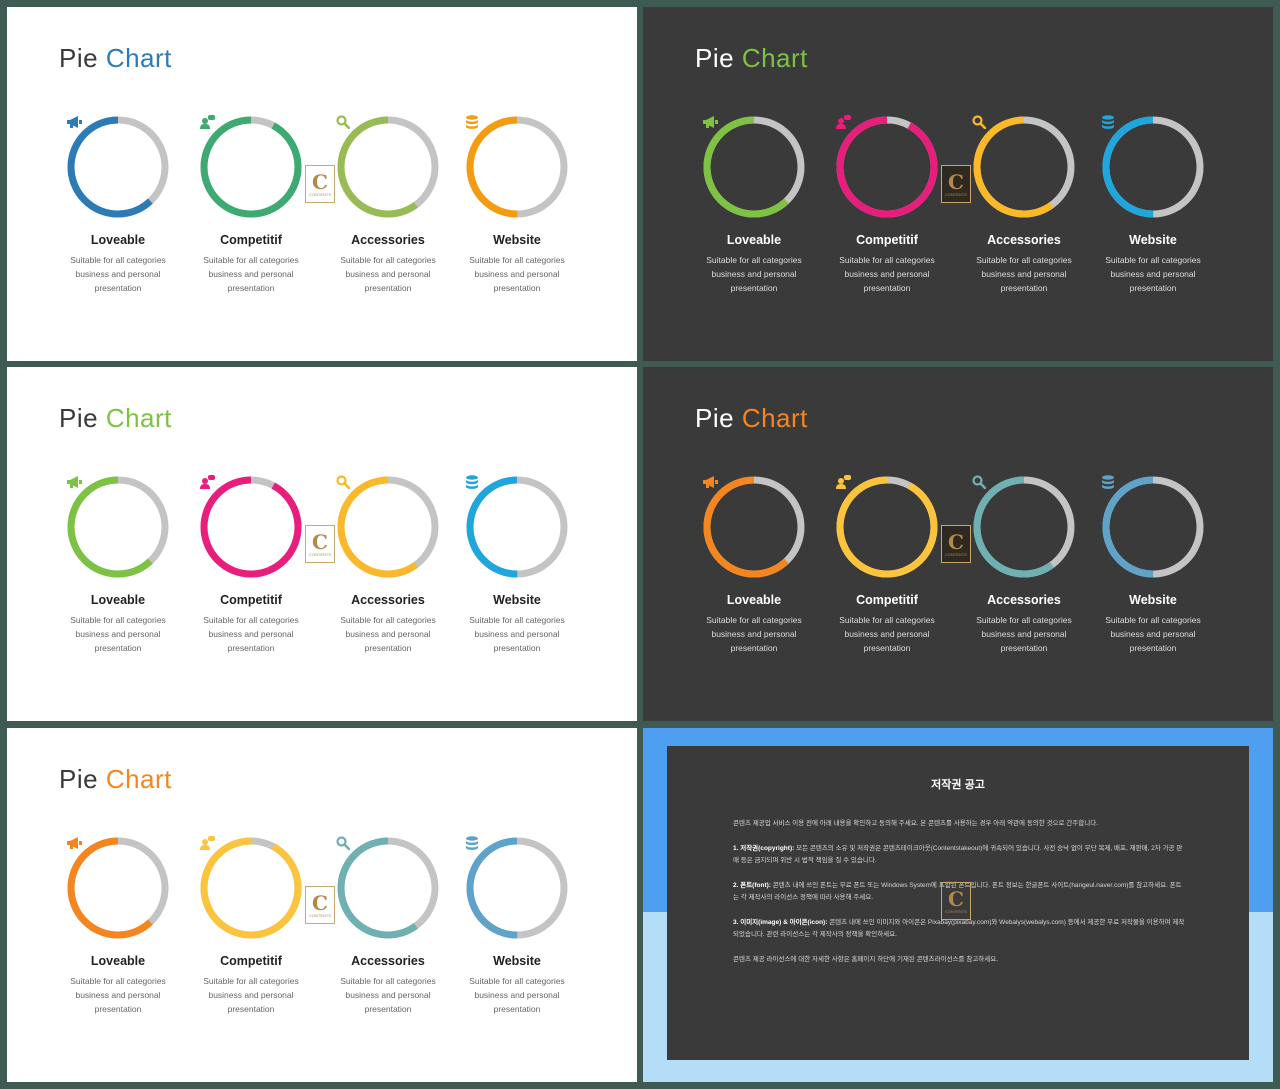  Describe the element at coordinates (752, 885) in the screenshot. I see `notice-font-heading: 2. 폰트(font):` at that location.